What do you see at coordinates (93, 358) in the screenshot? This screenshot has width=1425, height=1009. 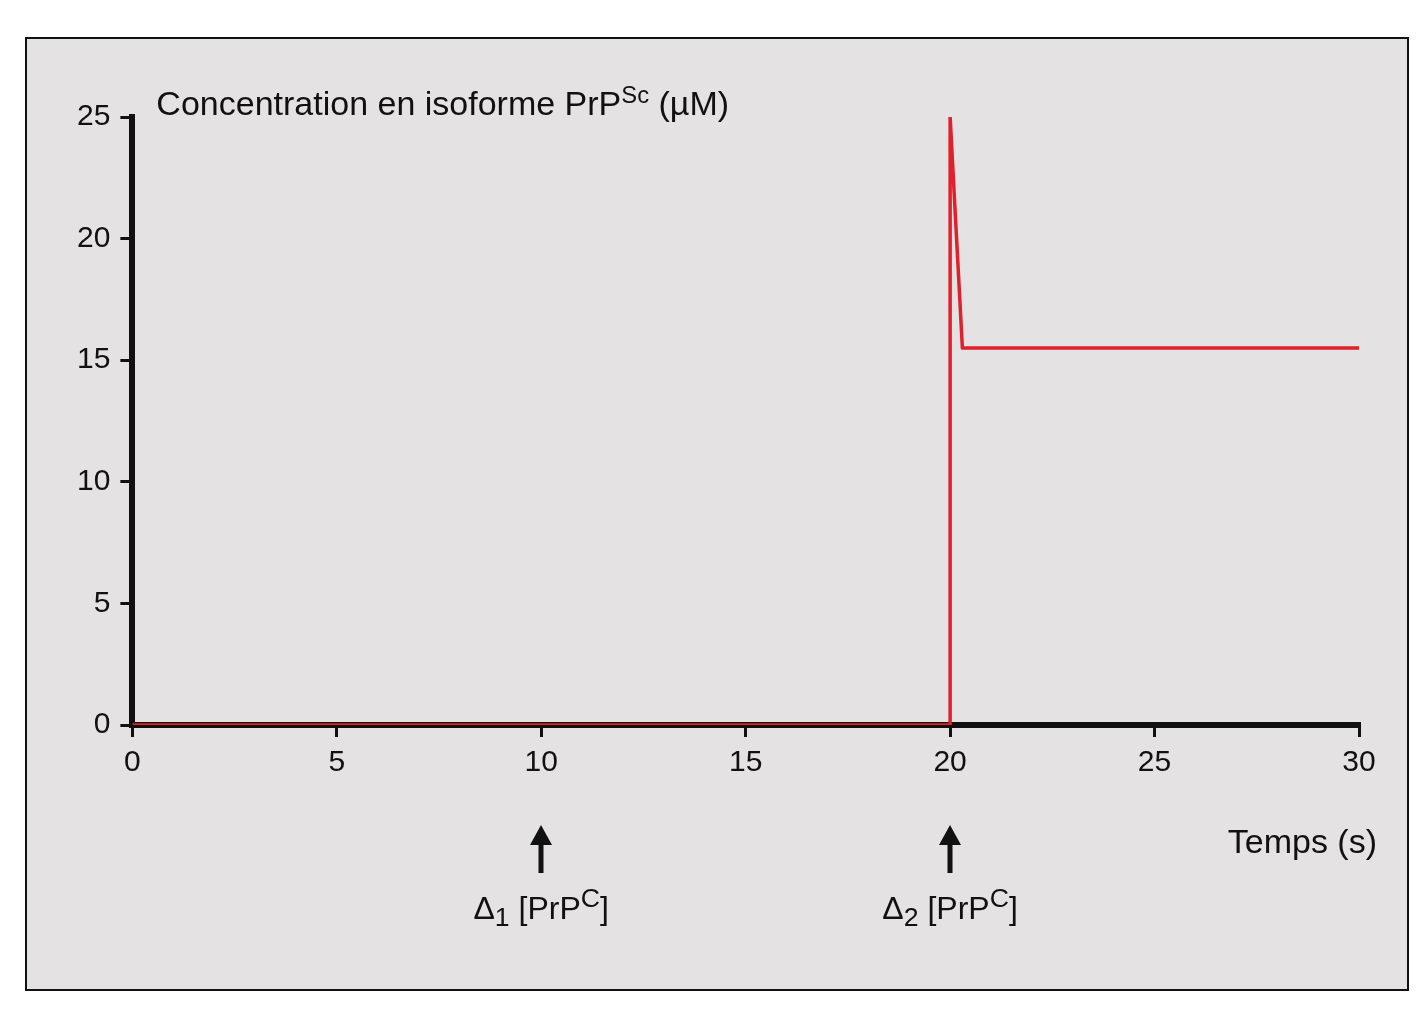 I see `y-tick-label: 15` at bounding box center [93, 358].